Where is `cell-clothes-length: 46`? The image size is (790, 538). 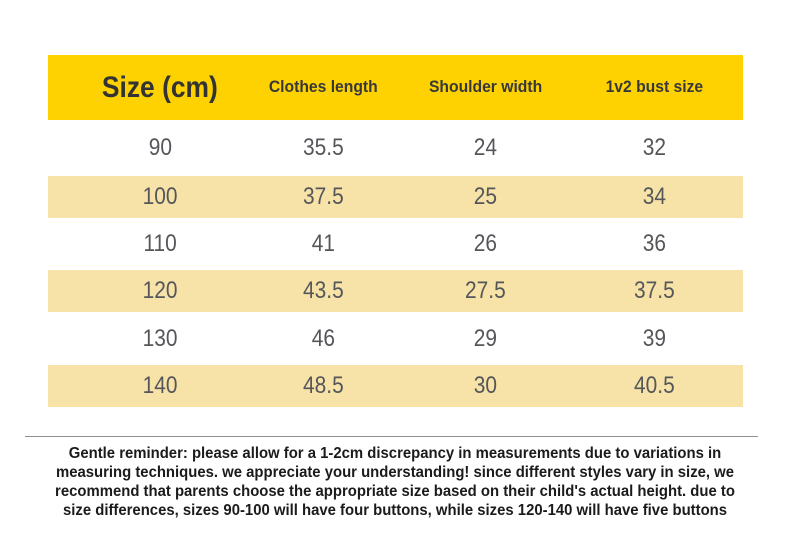 cell-clothes-length: 46 is located at coordinates (323, 338).